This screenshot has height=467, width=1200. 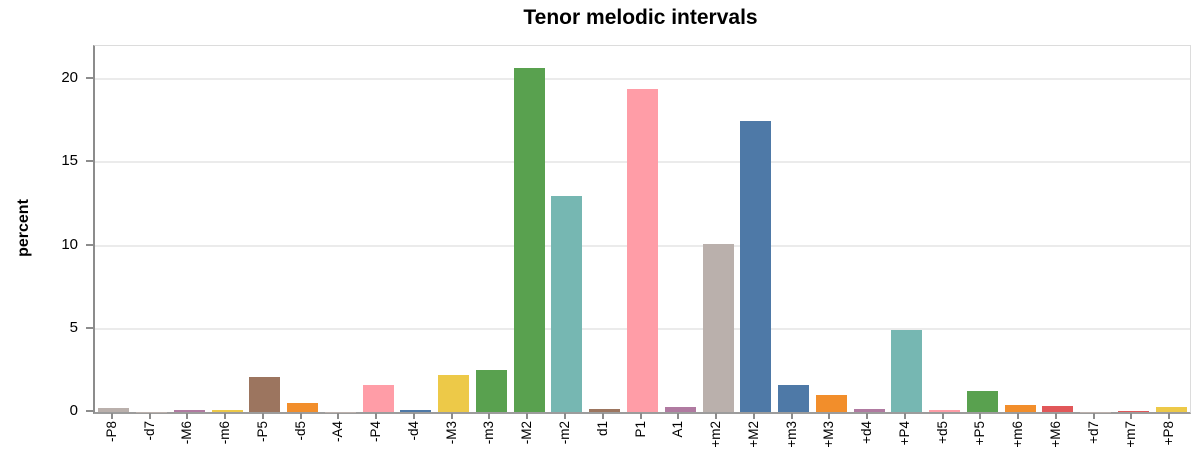 What do you see at coordinates (829, 434) in the screenshot?
I see `x-tick-label-+M3: +M3` at bounding box center [829, 434].